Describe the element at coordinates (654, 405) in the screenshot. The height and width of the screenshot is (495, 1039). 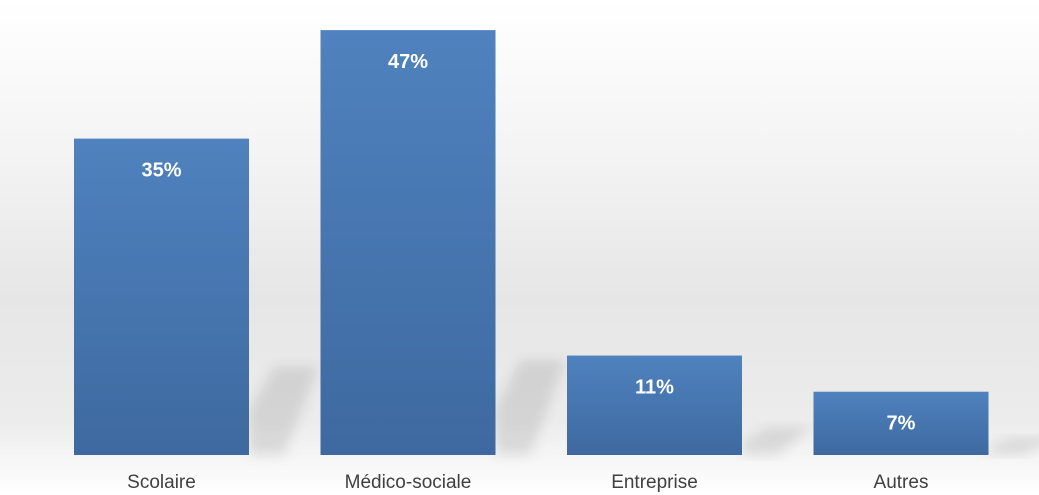
I see `bar-entreprise` at that location.